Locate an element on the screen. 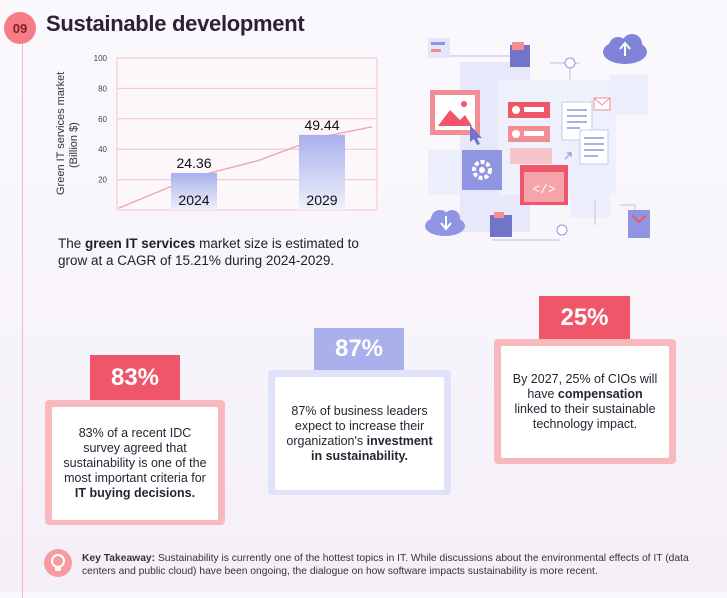  bar-2029 is located at coordinates (322, 172).